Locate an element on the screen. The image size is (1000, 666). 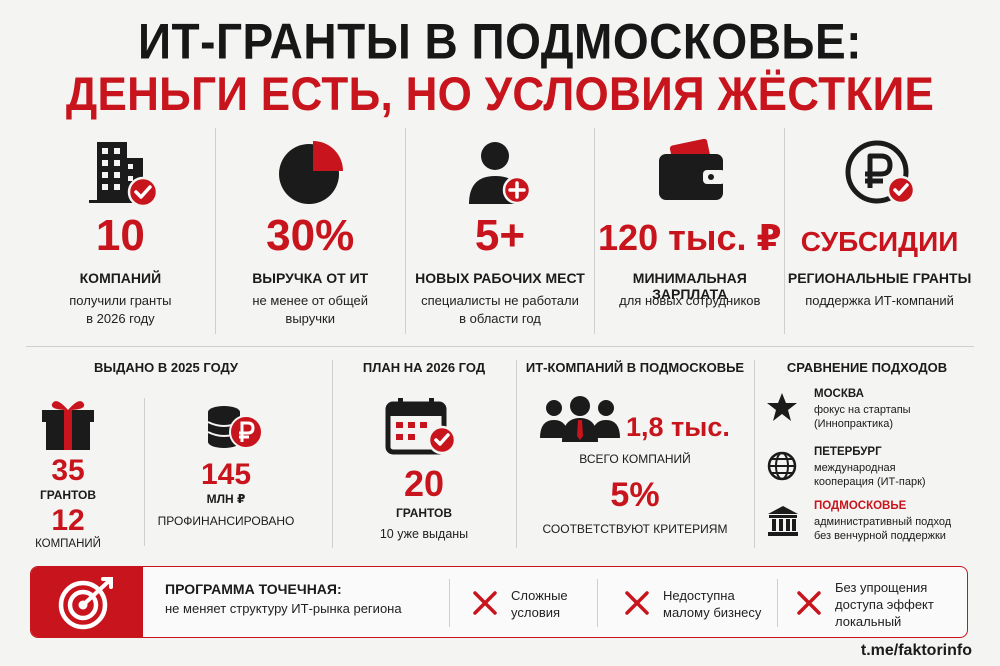
government-building-icon is located at coordinates (783, 521).